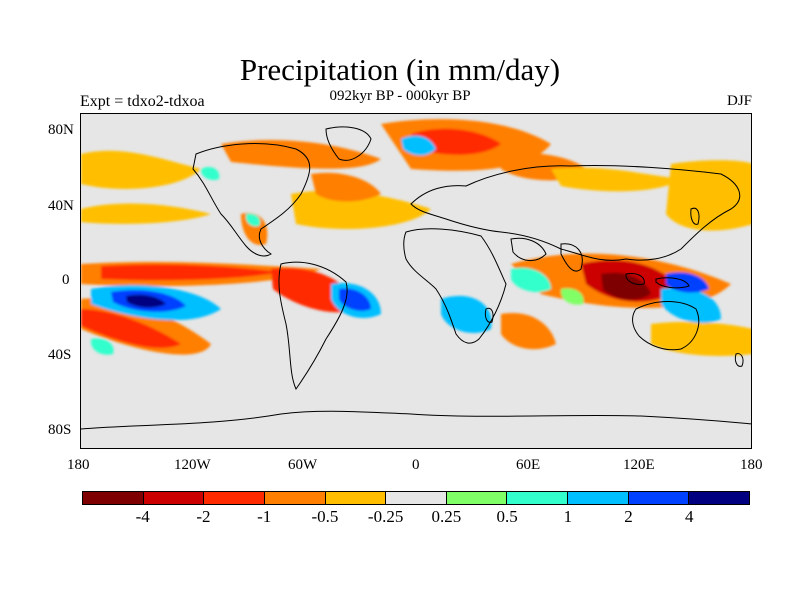 This screenshot has width=800, height=600. What do you see at coordinates (192, 465) in the screenshot?
I see `lon-tick-label: 120W` at bounding box center [192, 465].